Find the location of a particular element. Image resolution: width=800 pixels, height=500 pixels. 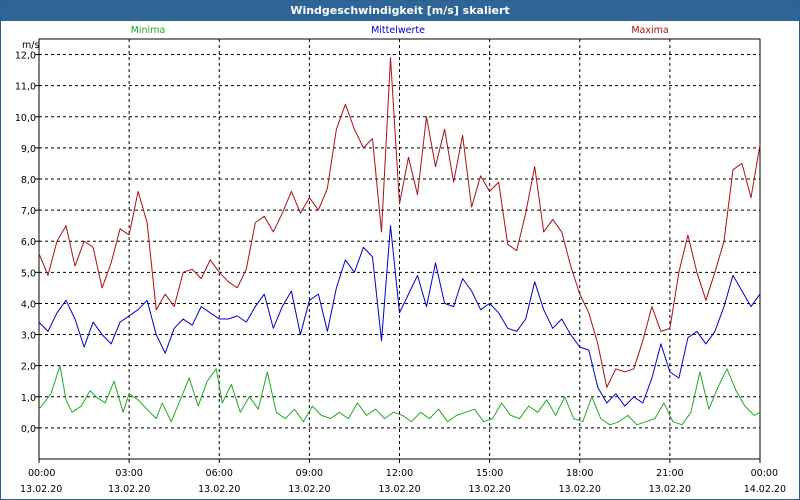

y-tick-label: 11,0 is located at coordinates (25, 87).